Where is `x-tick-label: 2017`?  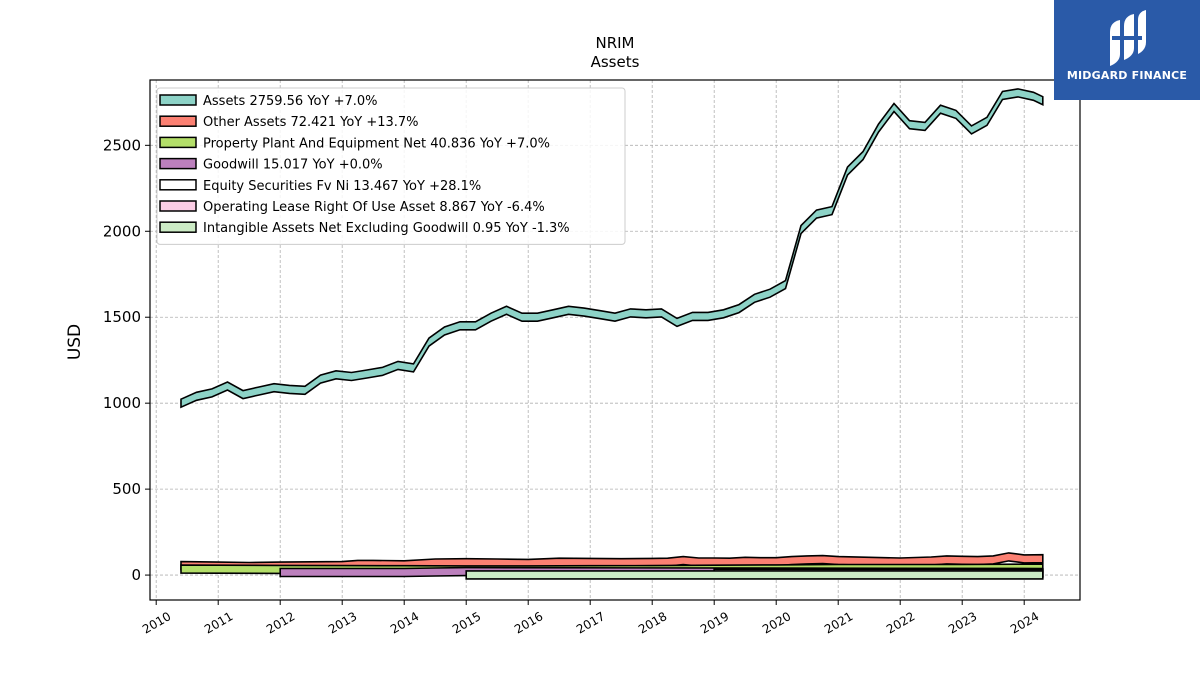 x-tick-label: 2017 is located at coordinates (590, 622).